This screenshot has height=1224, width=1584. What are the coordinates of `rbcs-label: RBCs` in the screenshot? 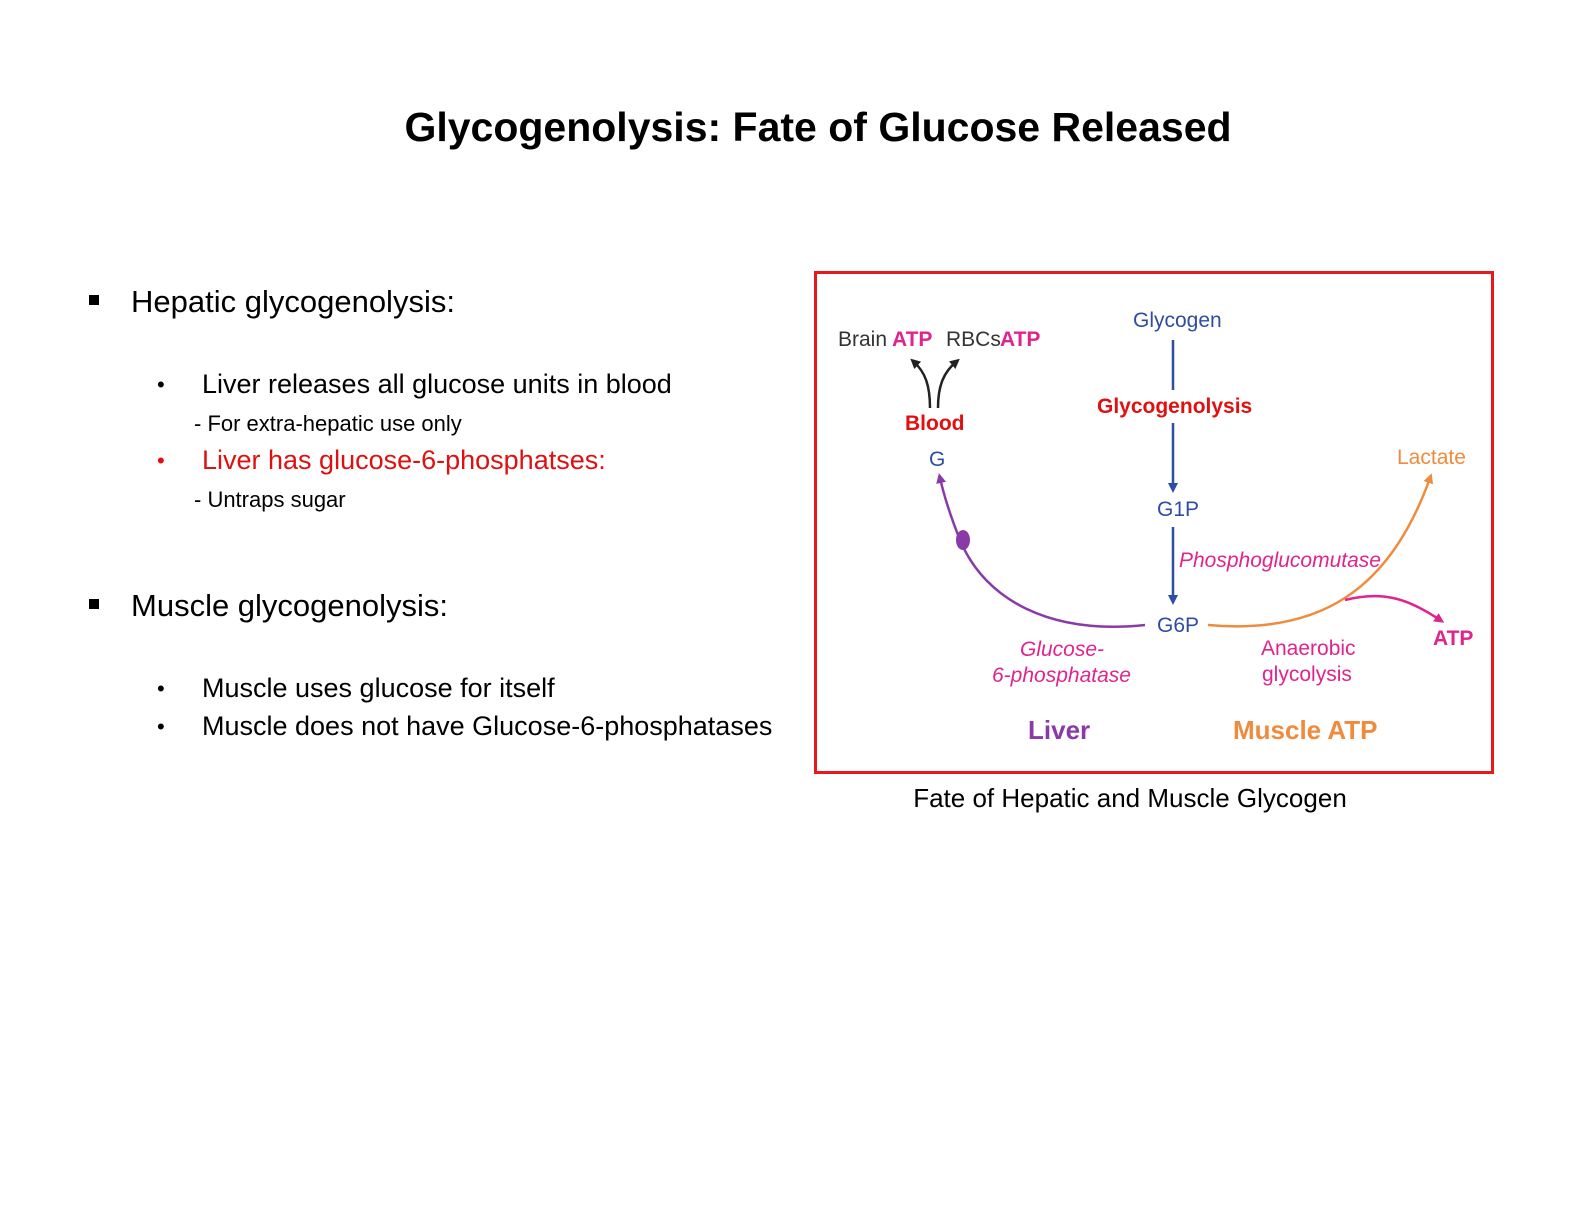 It's located at (973, 339).